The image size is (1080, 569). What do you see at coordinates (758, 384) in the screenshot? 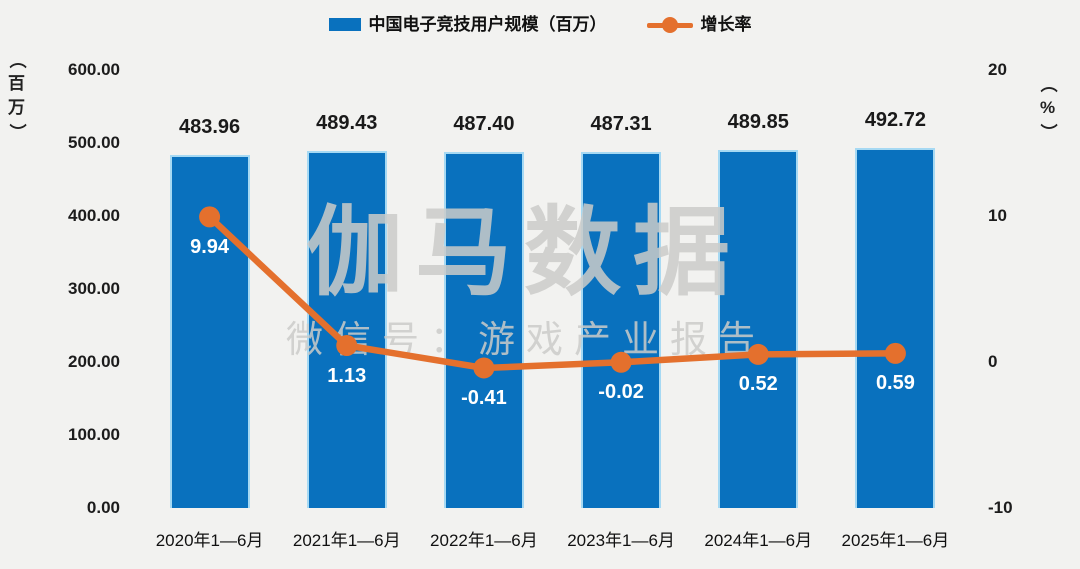
I see `line-value-label: 0.52` at bounding box center [758, 384].